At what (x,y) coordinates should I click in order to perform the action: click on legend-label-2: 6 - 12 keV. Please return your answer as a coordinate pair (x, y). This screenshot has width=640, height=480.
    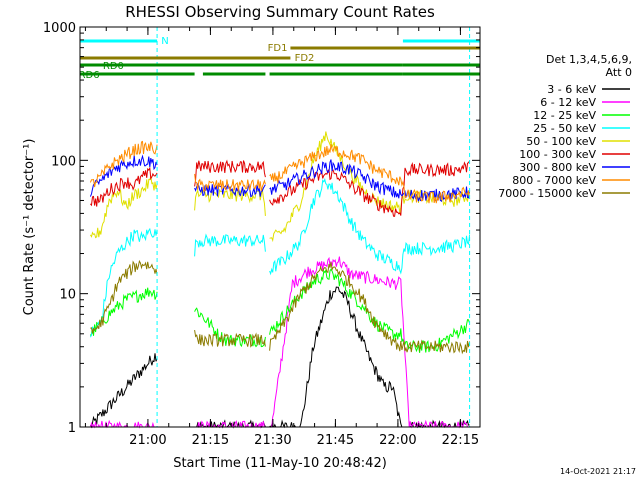
    Looking at the image, I should click on (568, 102).